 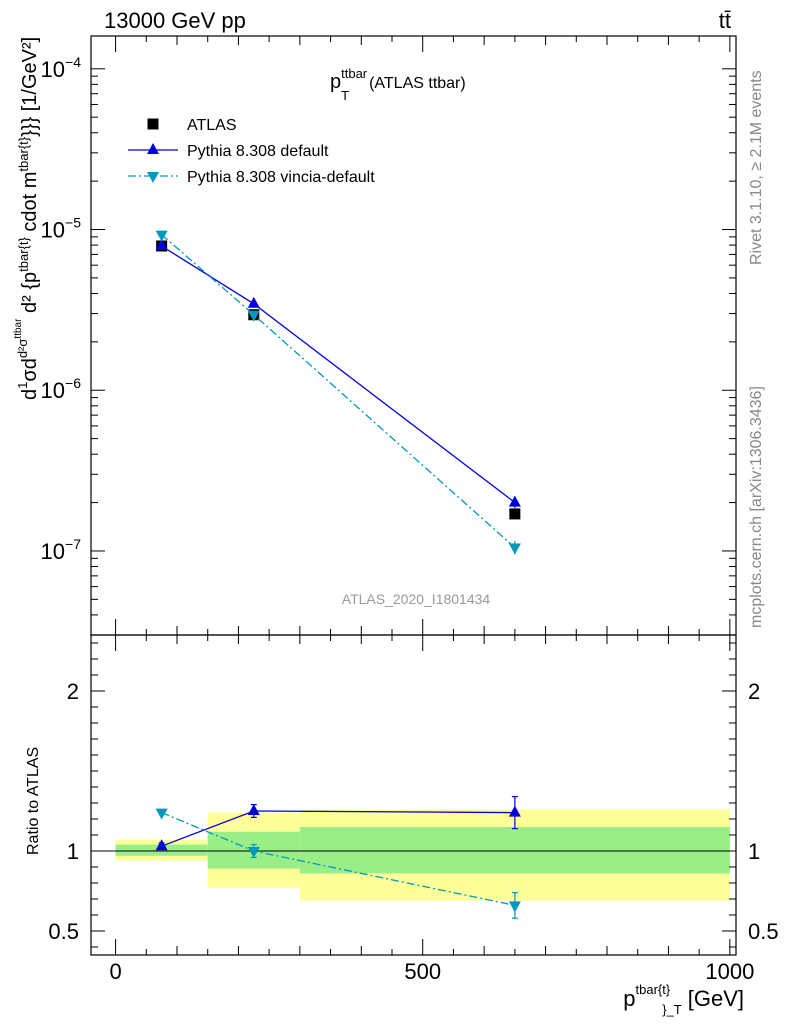 I want to click on legend-label: ATLAS, so click(x=212, y=125).